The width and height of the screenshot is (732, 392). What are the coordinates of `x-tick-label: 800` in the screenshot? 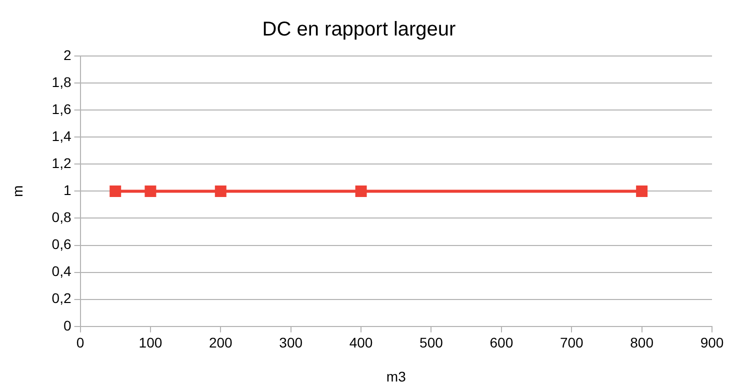 It's located at (642, 342).